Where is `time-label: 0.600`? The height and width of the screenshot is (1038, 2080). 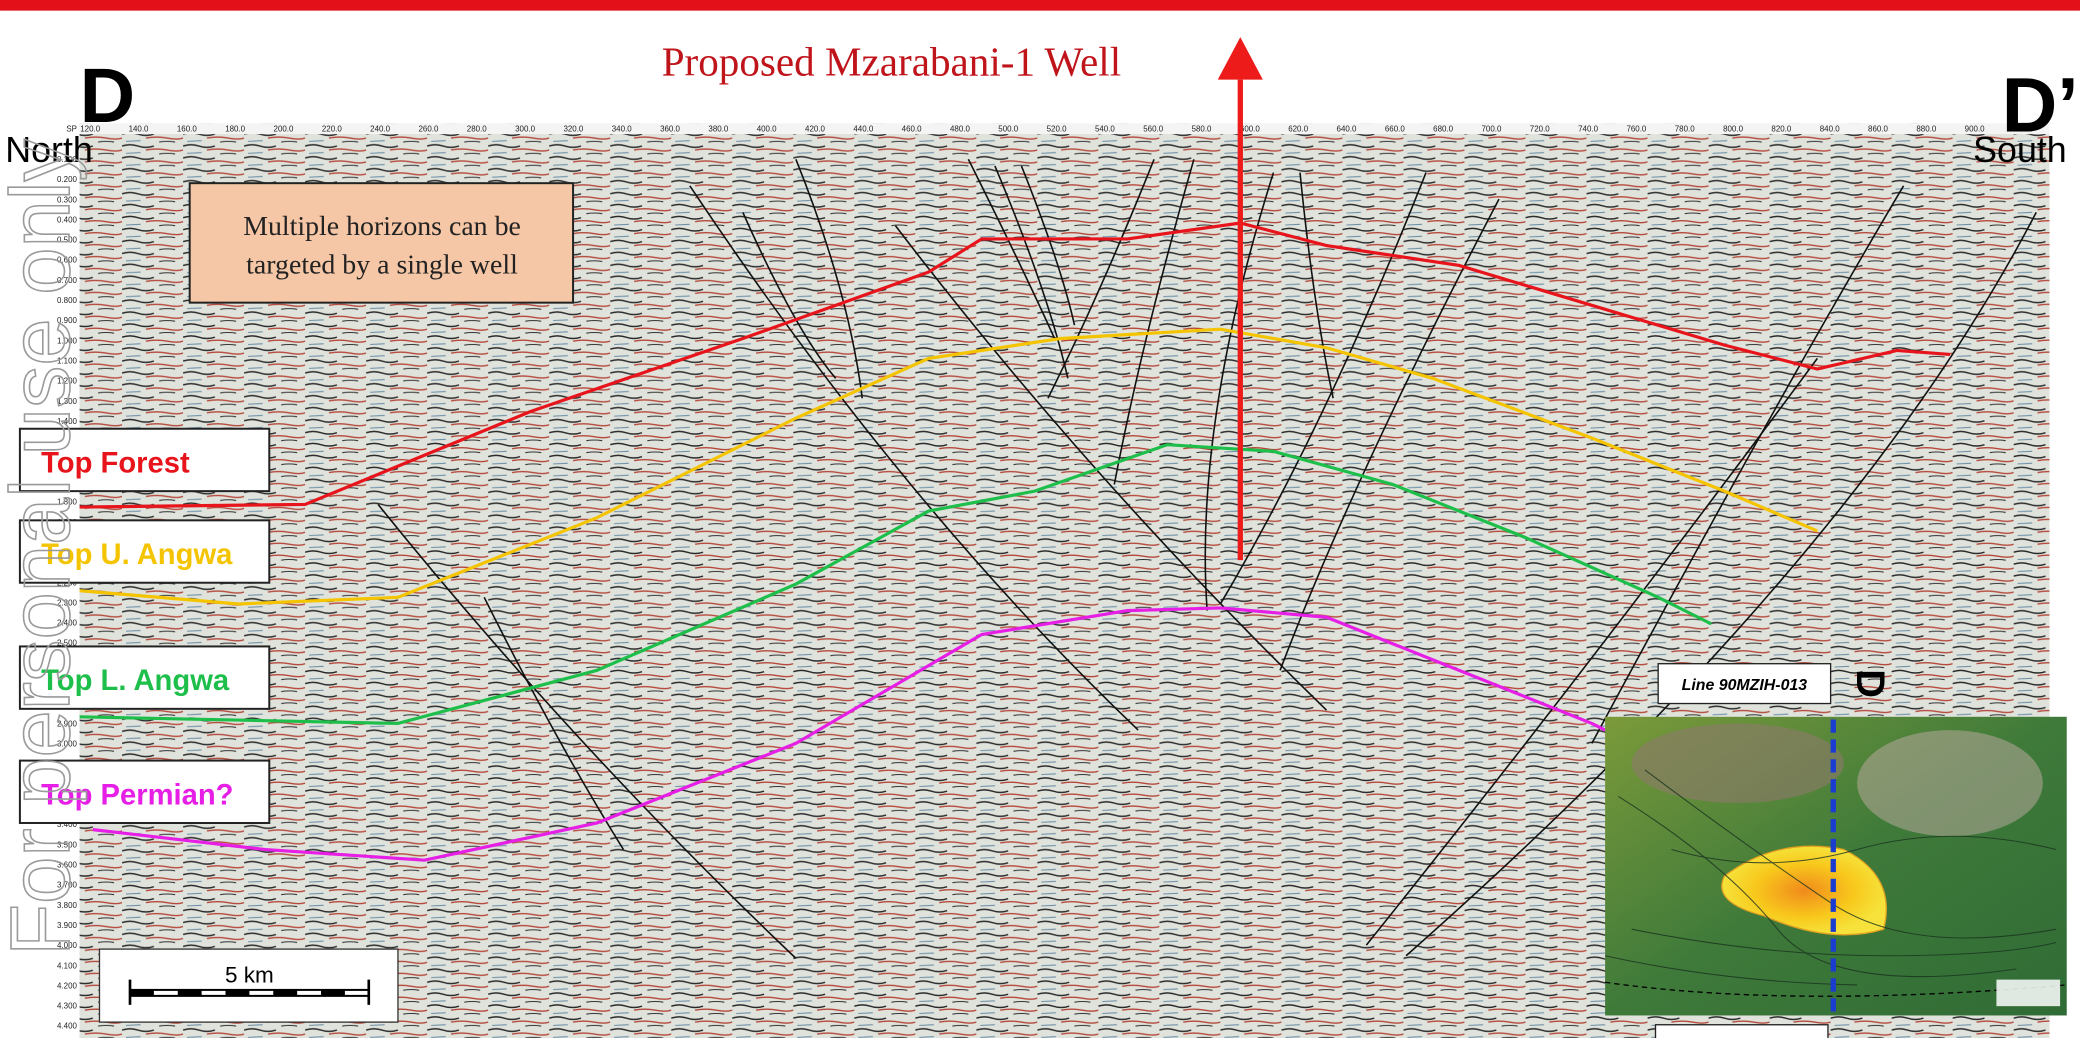
time-label: 0.600 is located at coordinates (67, 260).